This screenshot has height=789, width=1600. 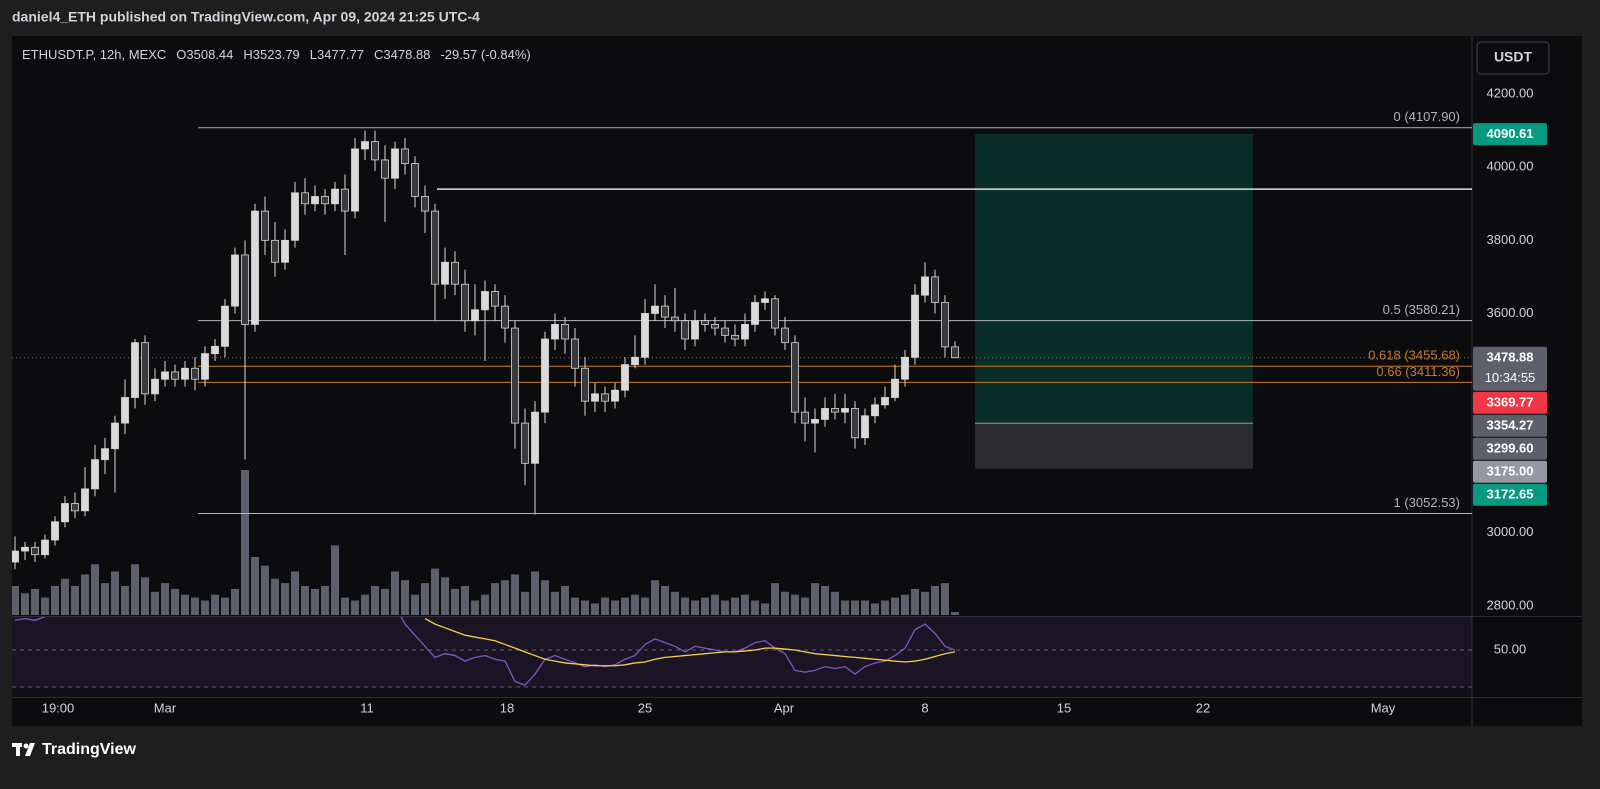 I want to click on ohlc-key: L, so click(x=313, y=54).